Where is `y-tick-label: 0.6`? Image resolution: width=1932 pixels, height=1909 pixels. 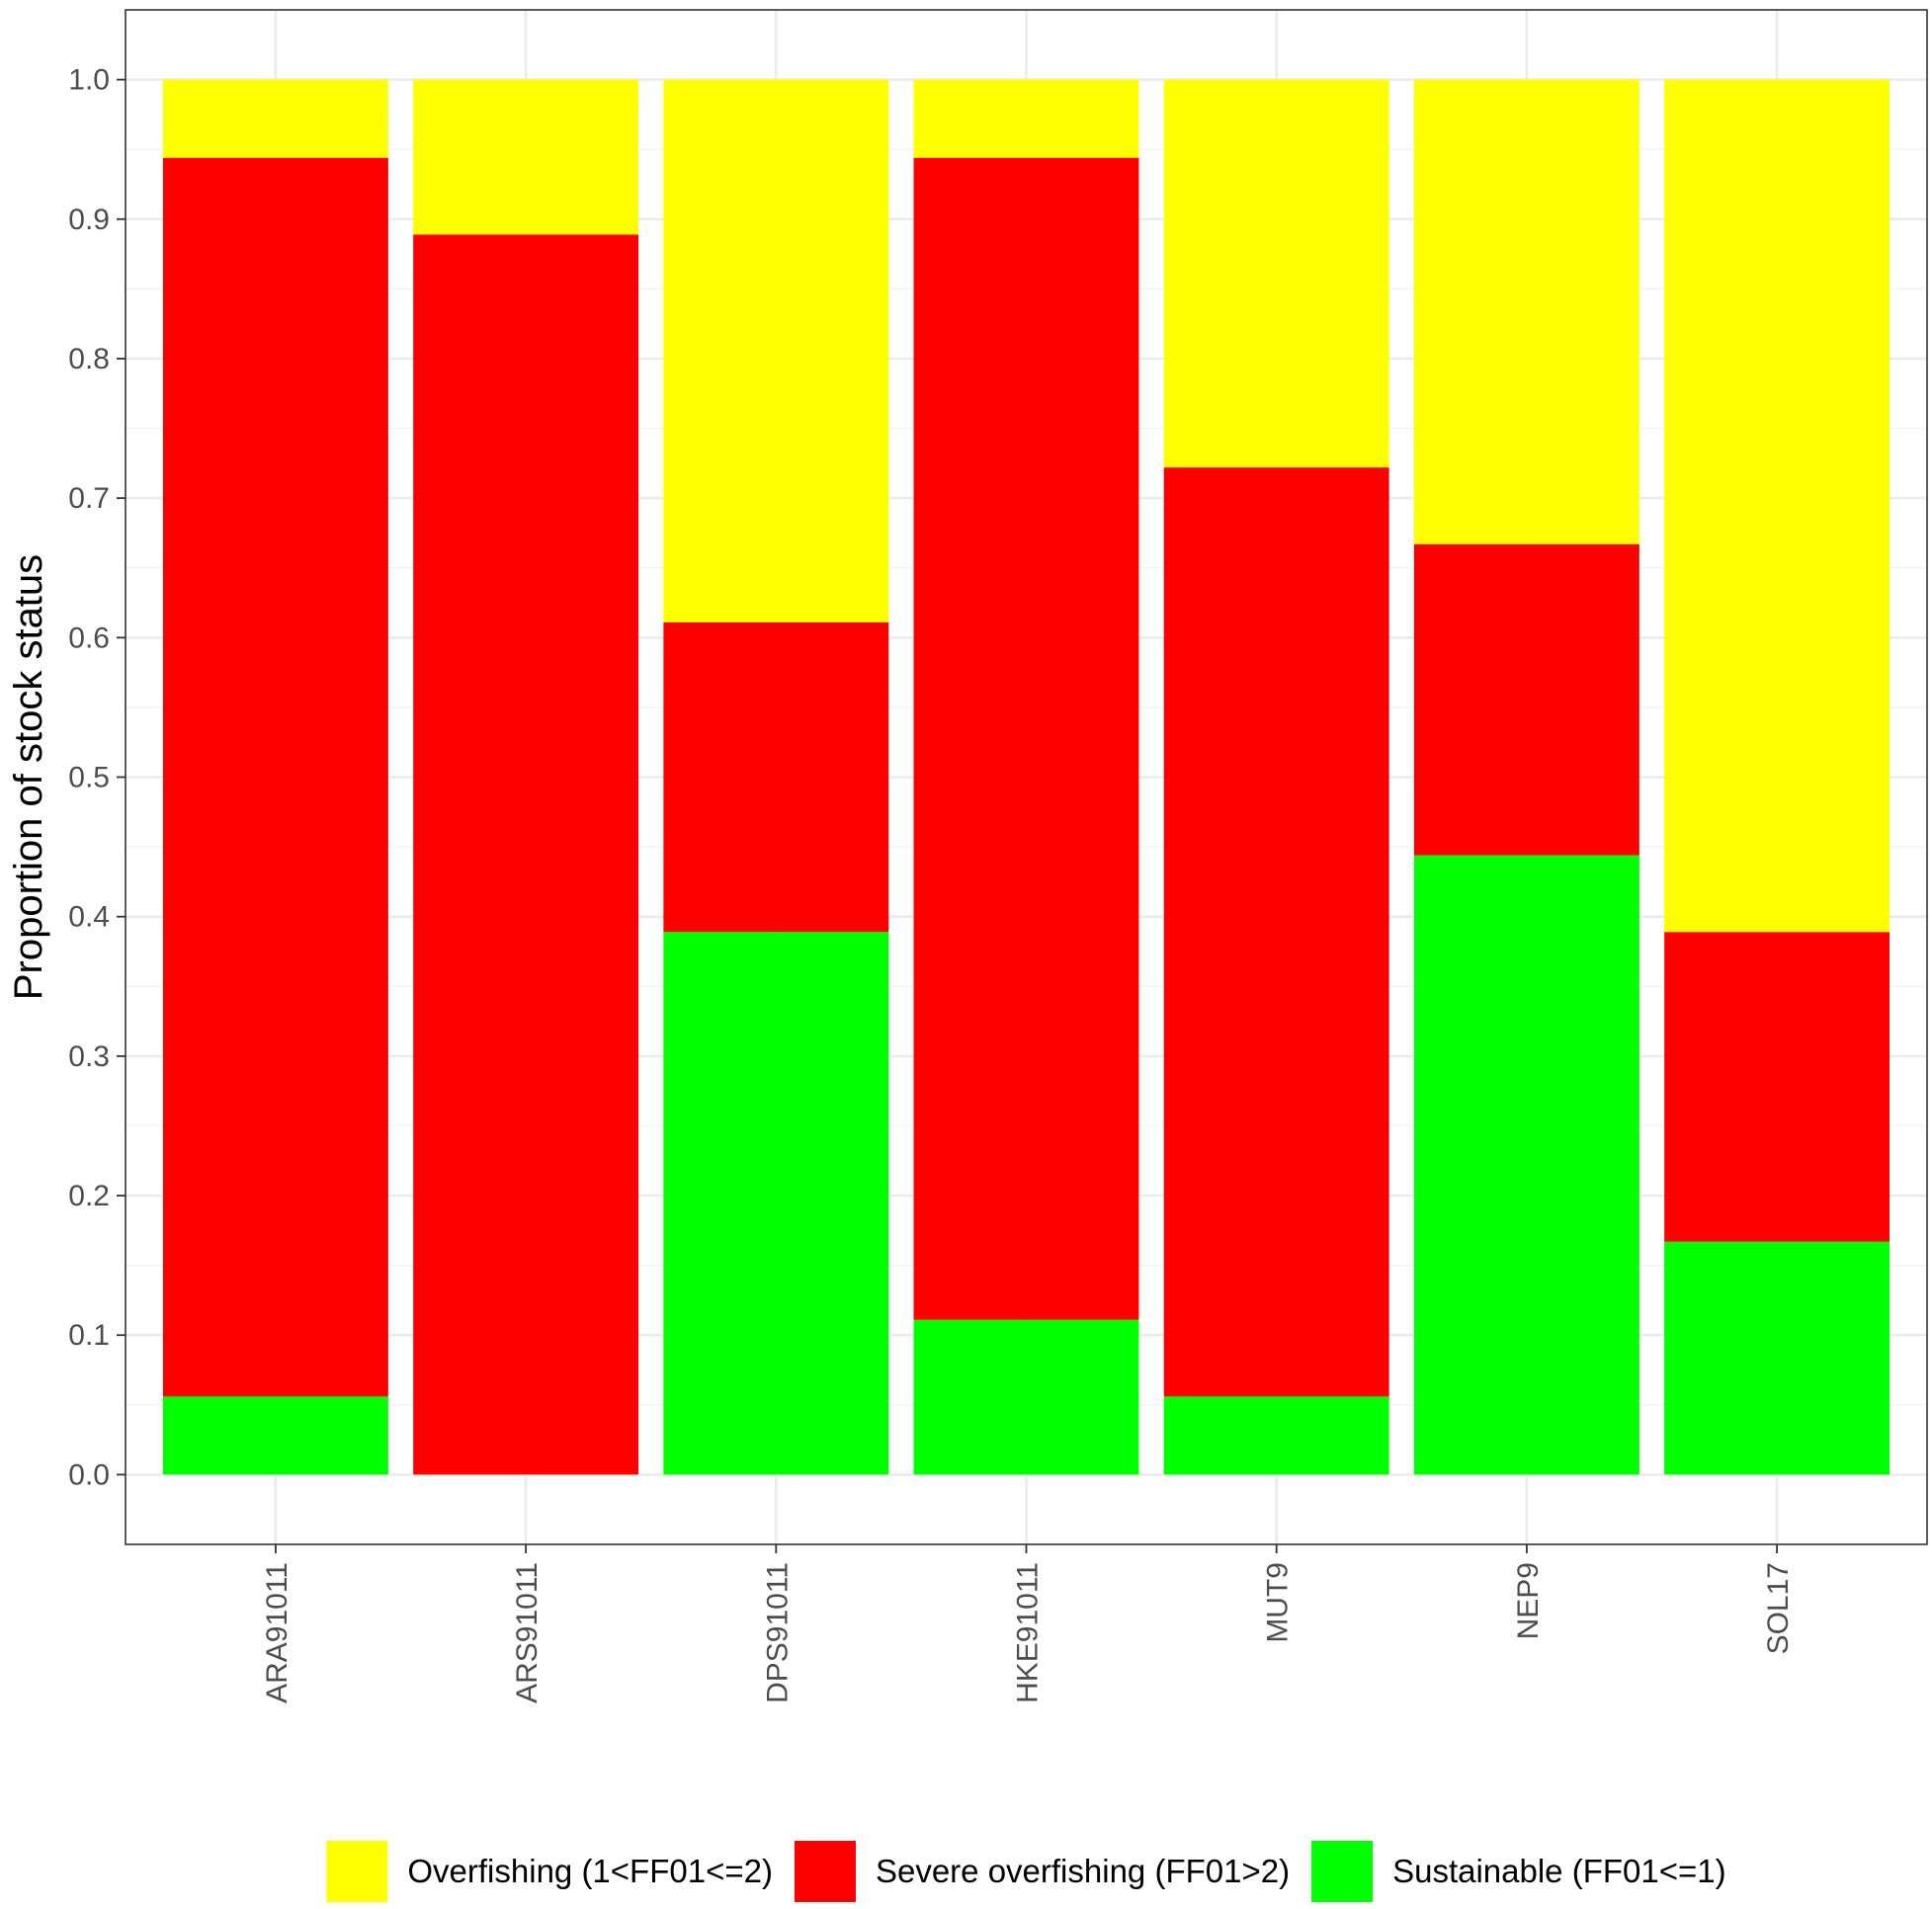
y-tick-label: 0.6 is located at coordinates (89, 638).